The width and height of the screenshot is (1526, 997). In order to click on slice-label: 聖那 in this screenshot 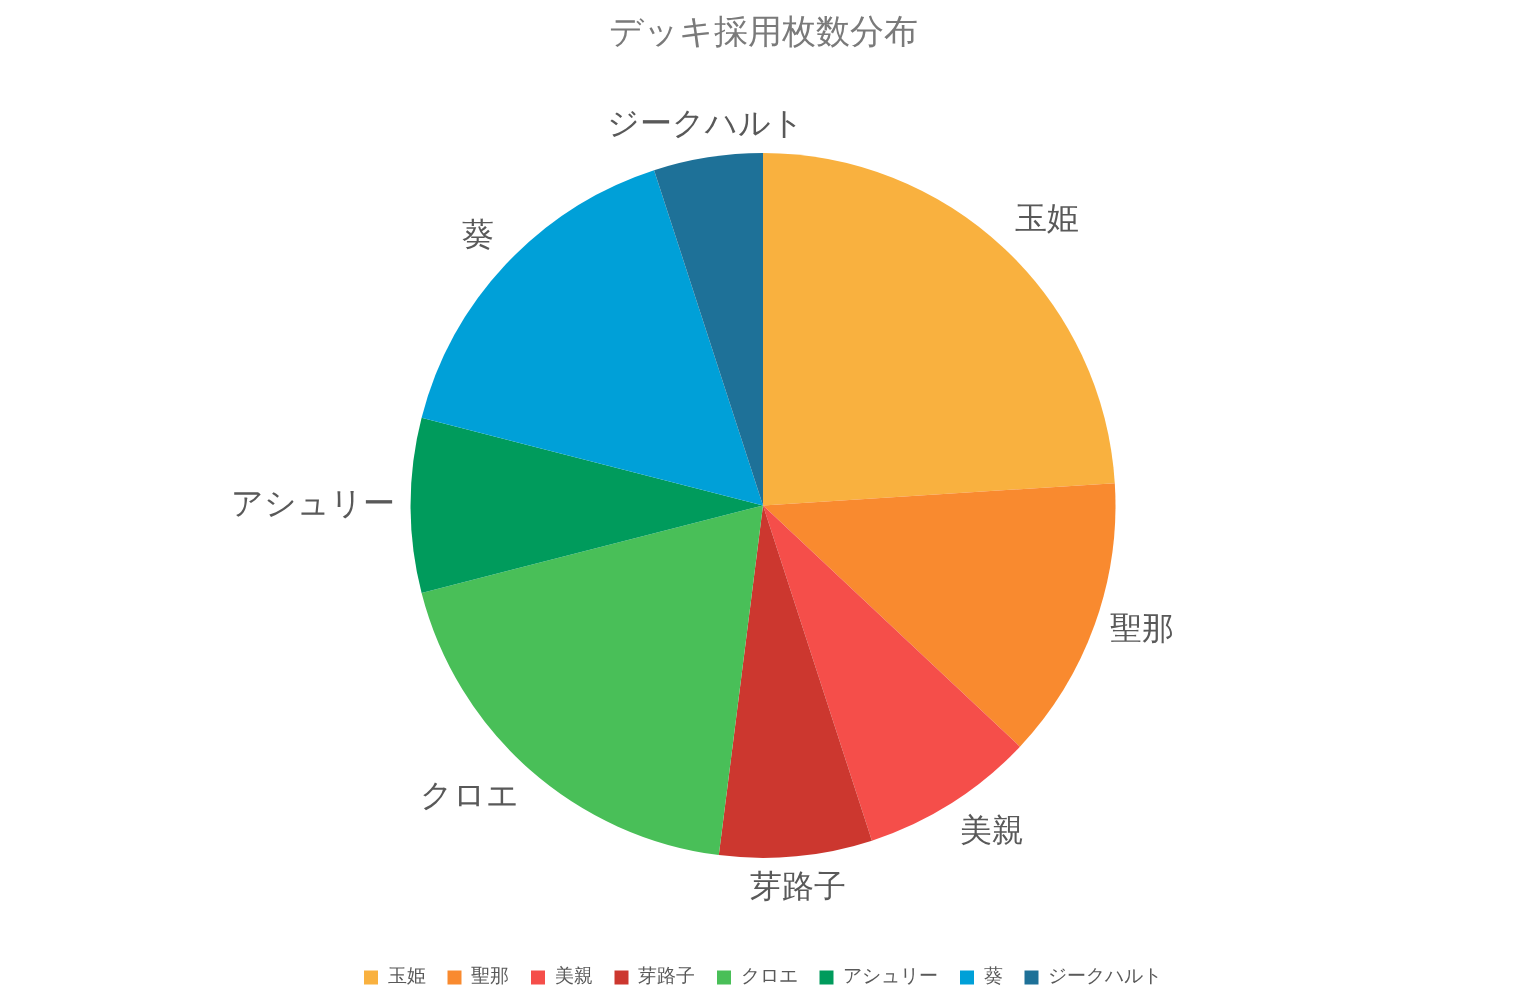, I will do `click(1141, 627)`.